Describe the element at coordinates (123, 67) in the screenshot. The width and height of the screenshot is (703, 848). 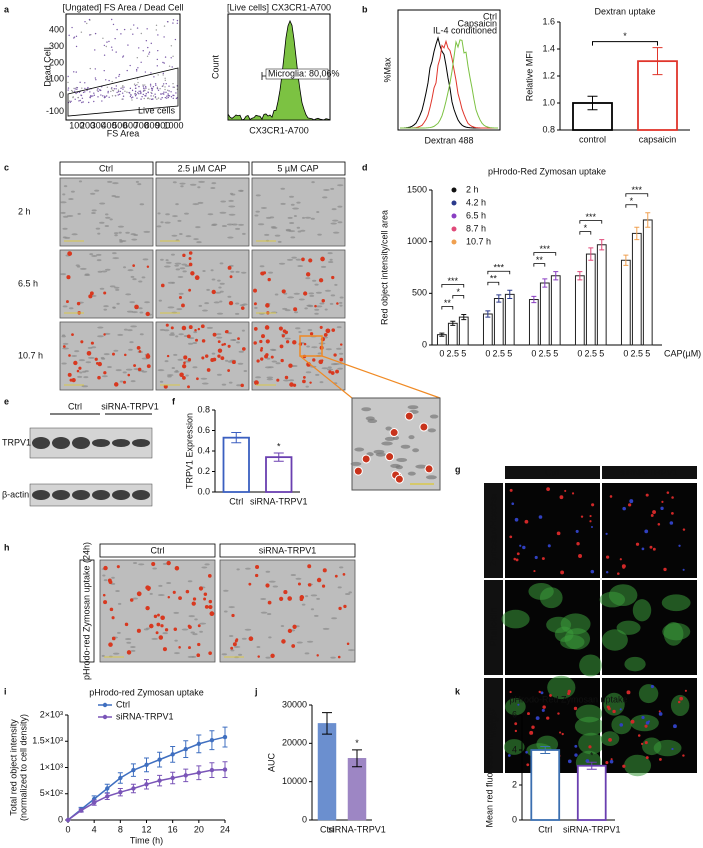
I see `scatter-plot-area` at that location.